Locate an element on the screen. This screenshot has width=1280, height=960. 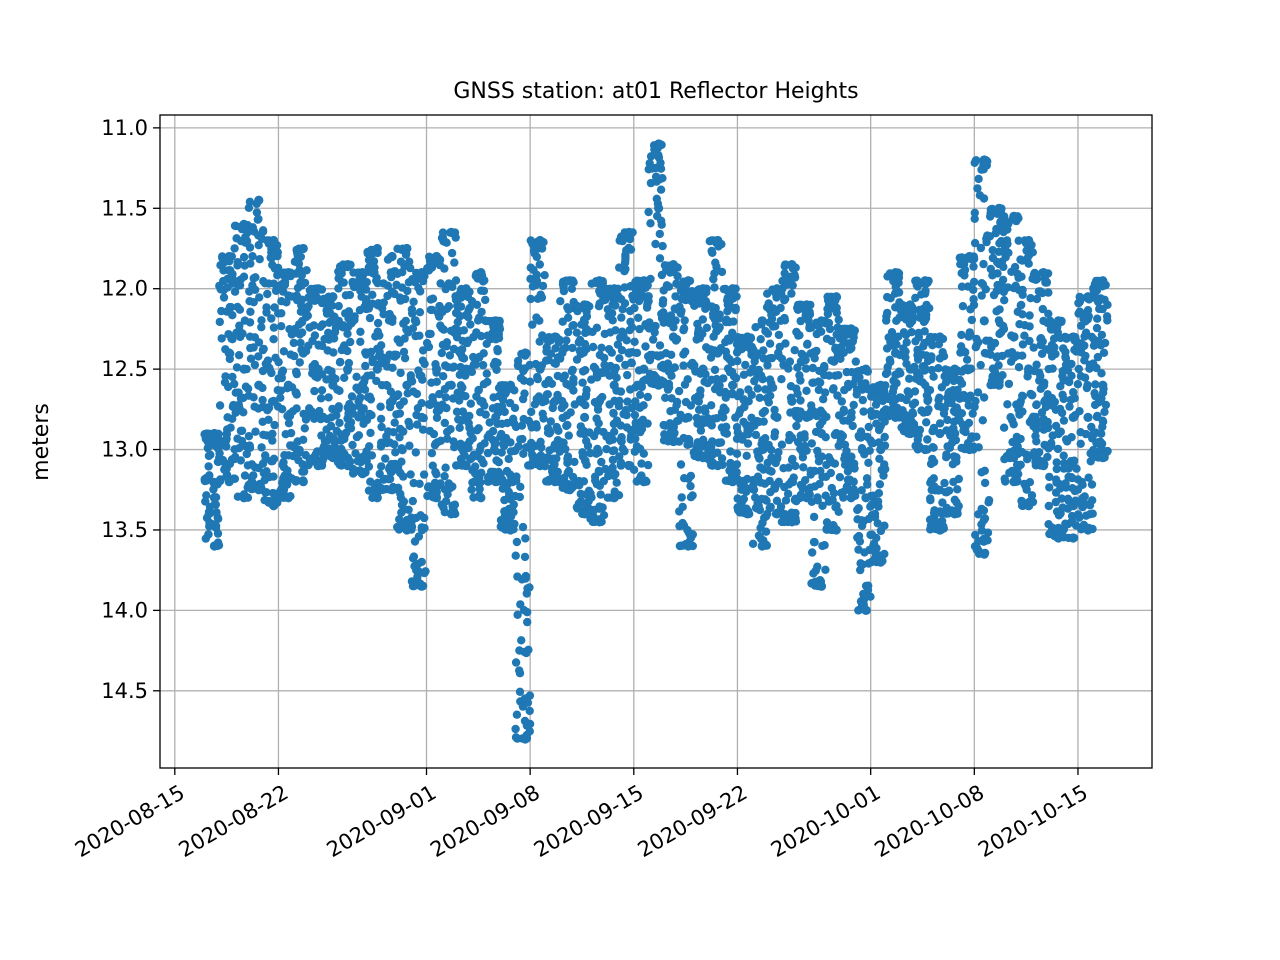
chart-title: GNSS station: at01 Reflector Heights is located at coordinates (655, 91).